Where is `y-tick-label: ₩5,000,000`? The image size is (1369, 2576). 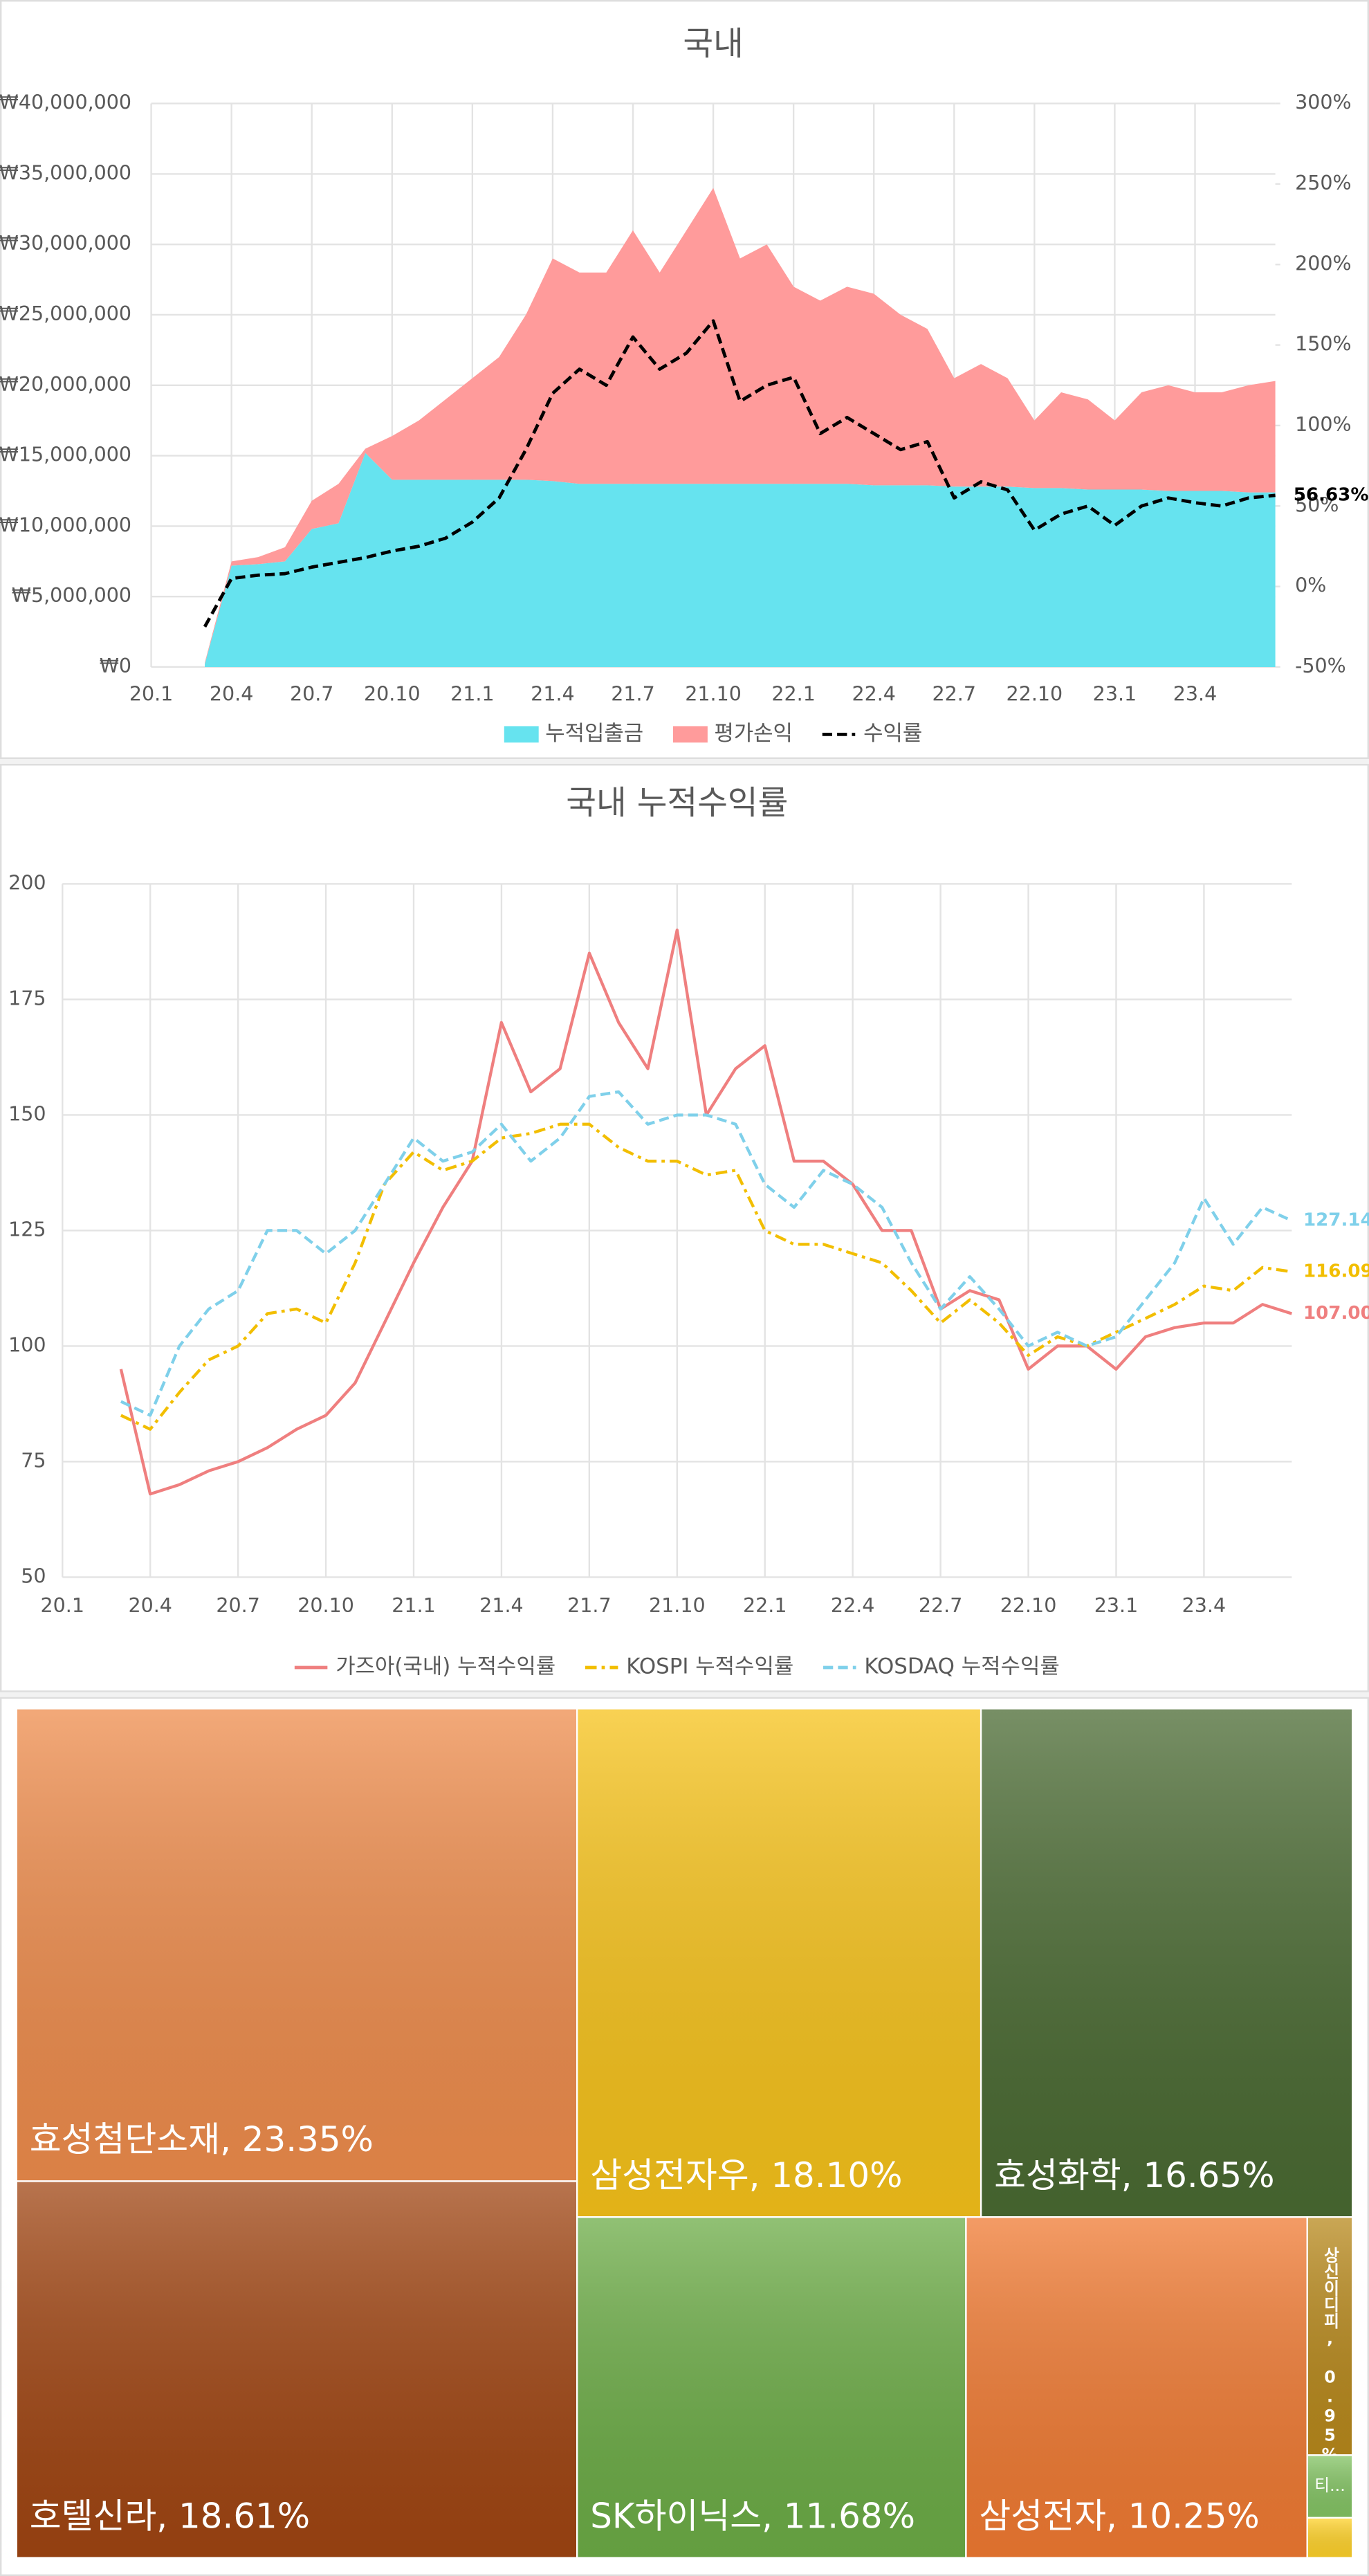
y-tick-label: ₩5,000,000 is located at coordinates (71, 596).